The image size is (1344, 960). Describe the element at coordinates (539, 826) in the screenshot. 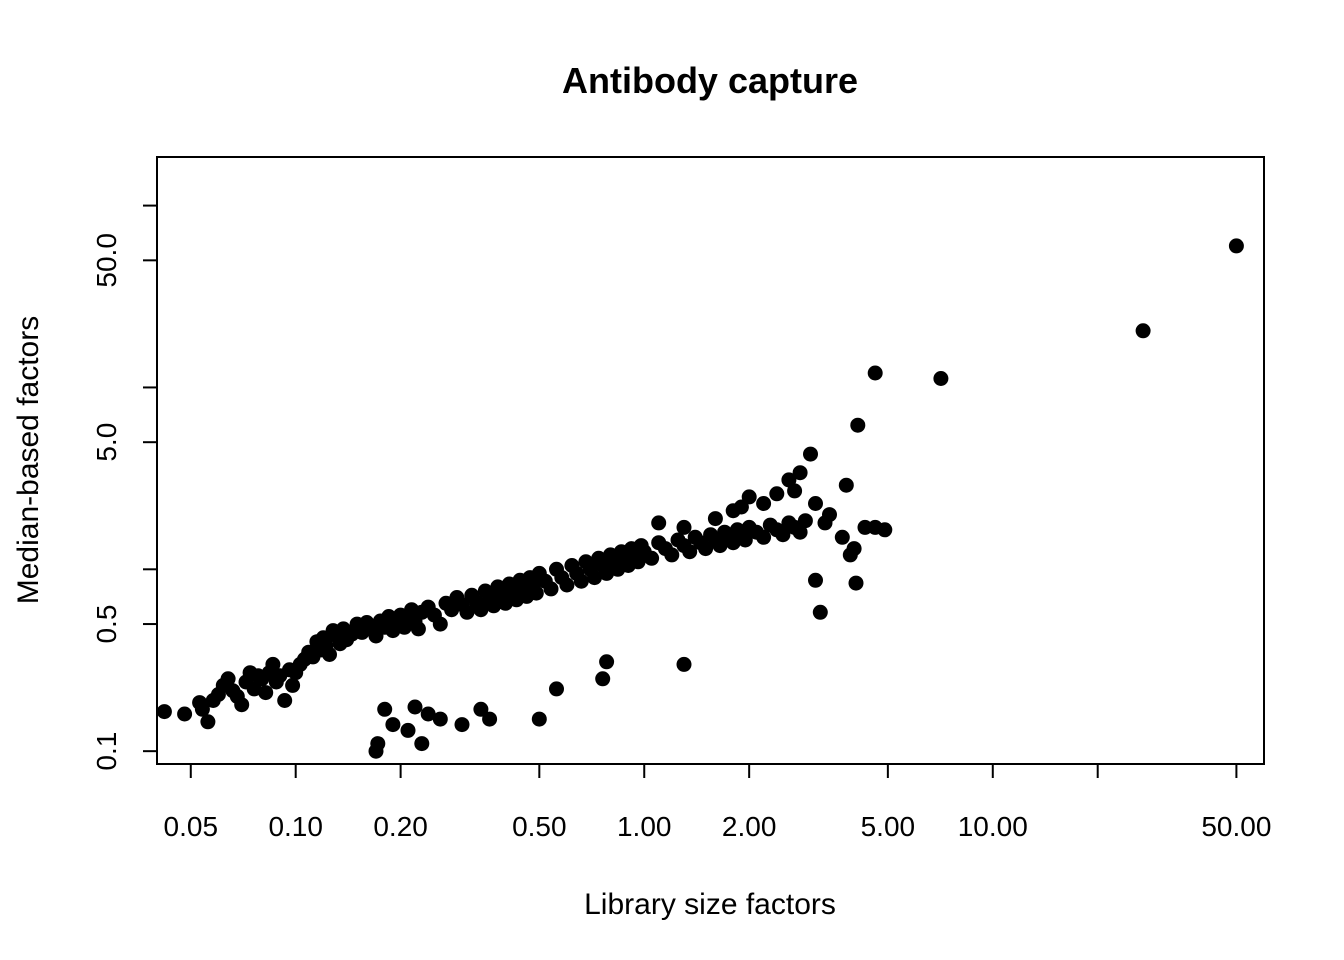

I see `x-tick-label: 0.50` at that location.